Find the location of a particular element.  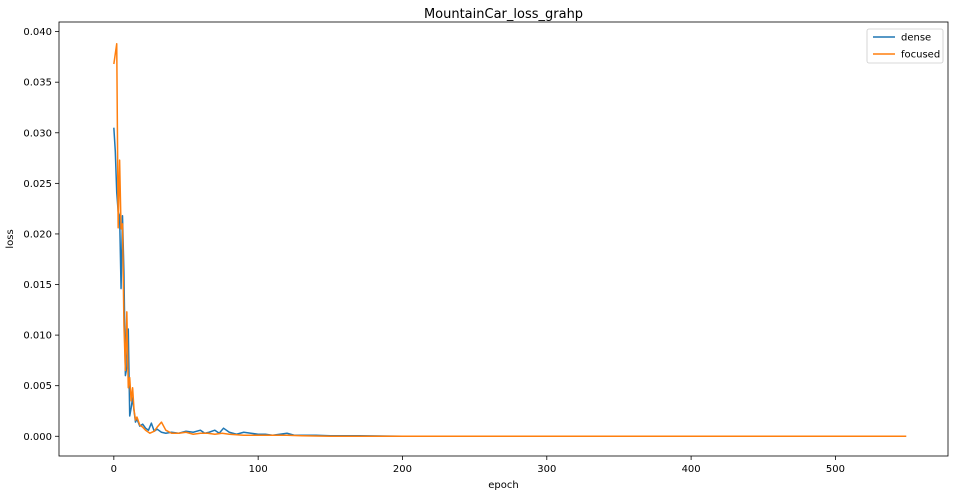

x-tick-label: 200 is located at coordinates (402, 469).